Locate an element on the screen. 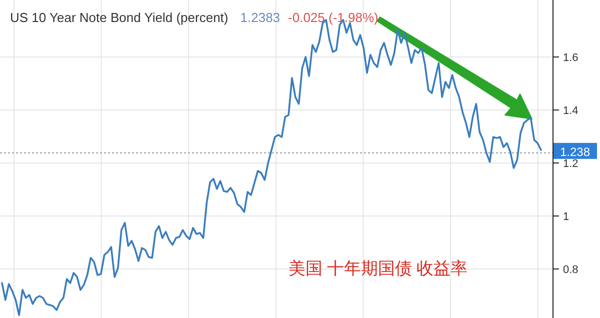  y-tick-label: 1 is located at coordinates (566, 216).